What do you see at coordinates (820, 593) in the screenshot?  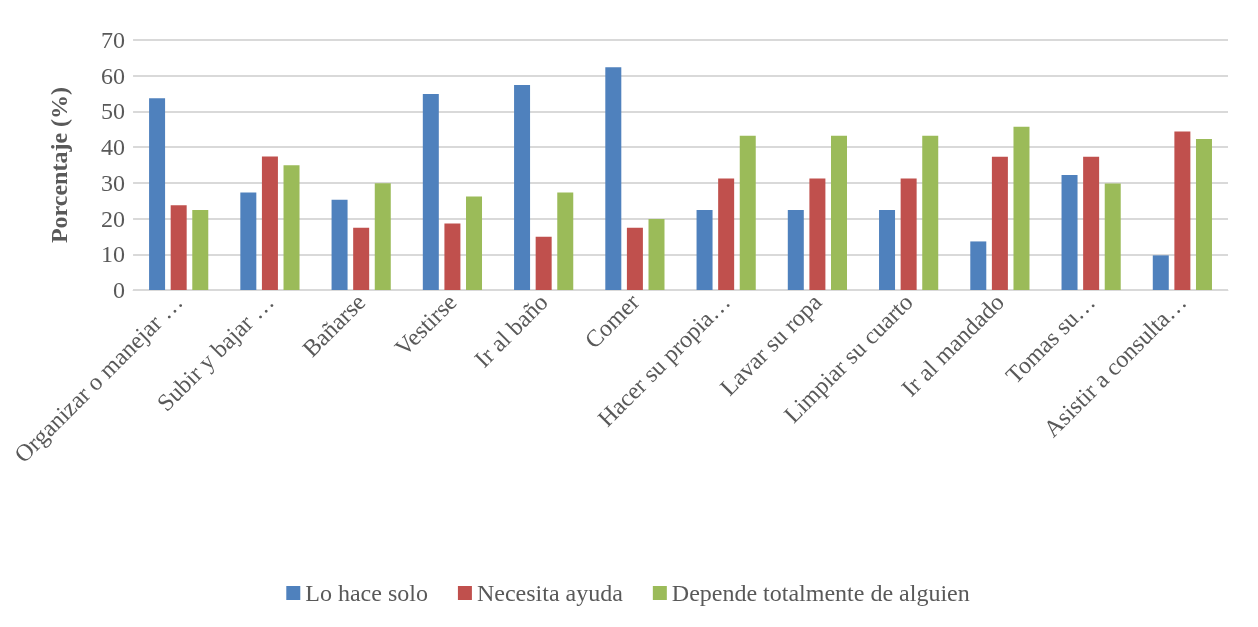 I see `legend-label: Depende totalmente de alguien` at bounding box center [820, 593].